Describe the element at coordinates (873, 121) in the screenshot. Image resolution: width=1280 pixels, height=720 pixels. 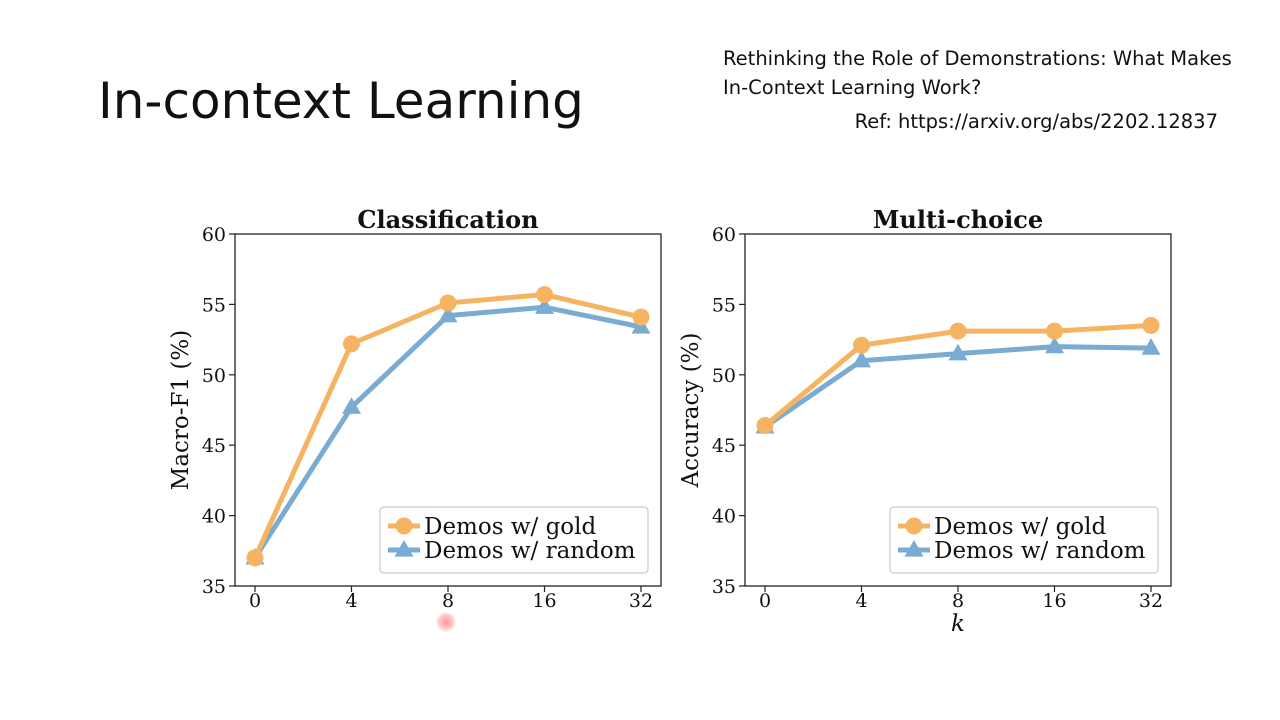
I see `reference-prefix: Ref:` at that location.